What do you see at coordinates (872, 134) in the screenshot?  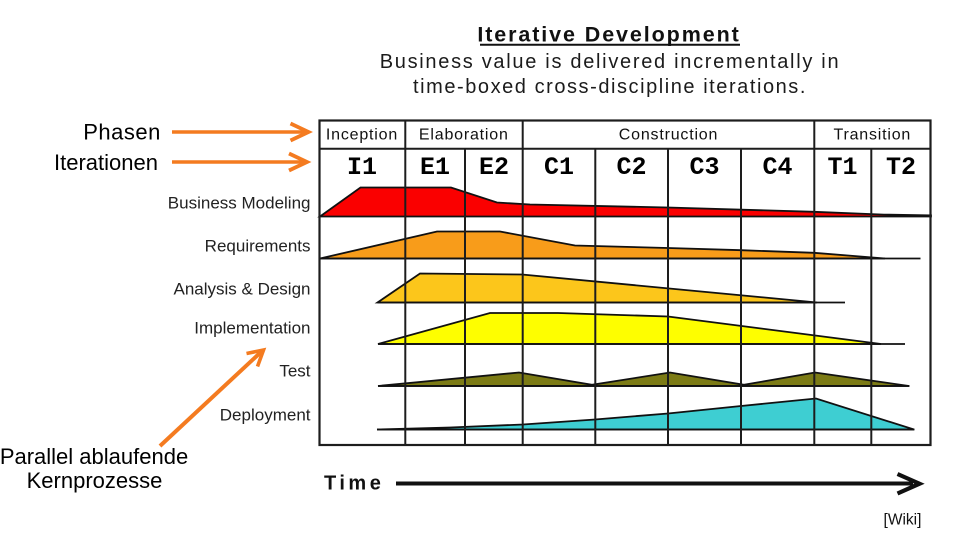 I see `svg-text: Transition` at bounding box center [872, 134].